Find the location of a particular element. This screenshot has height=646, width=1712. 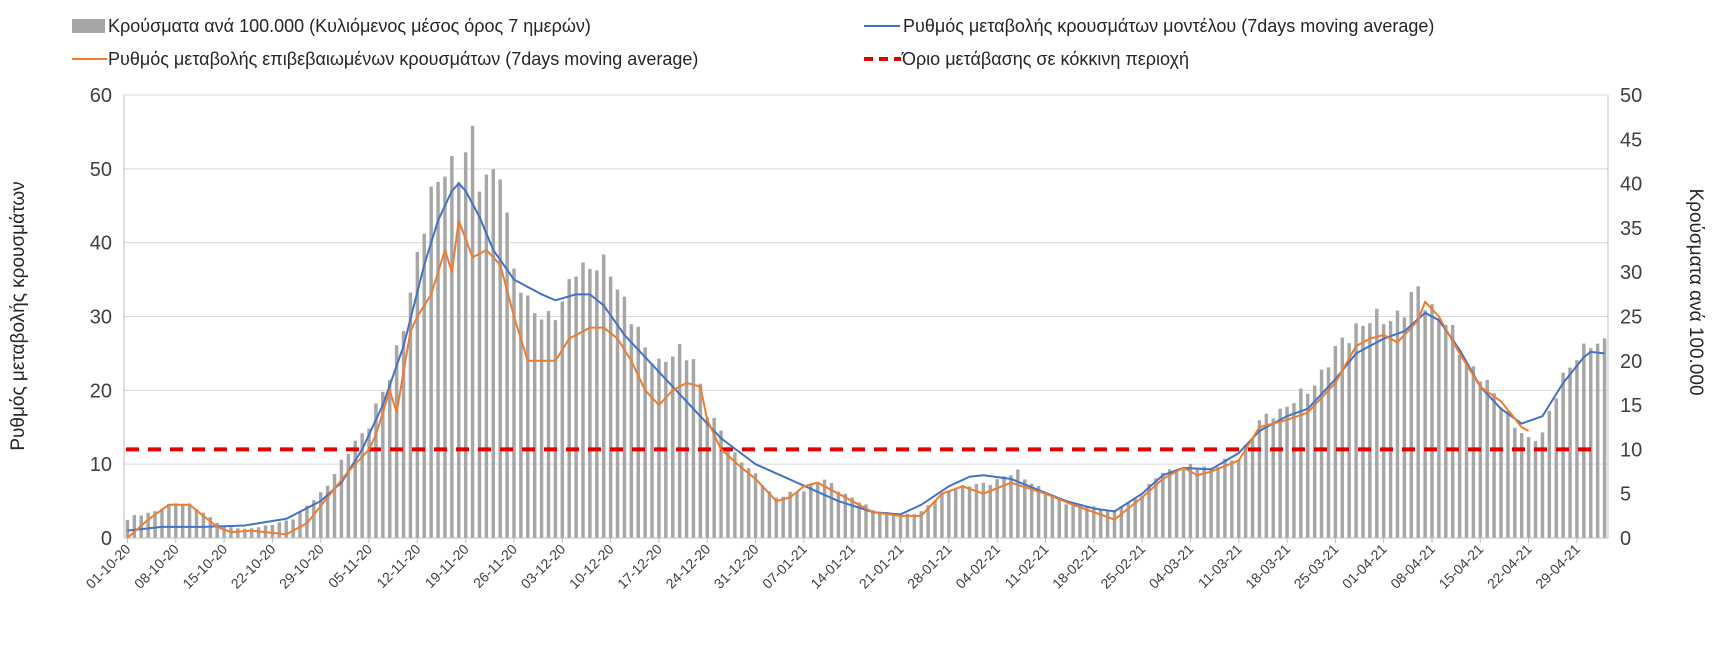

legend-label-threshold: Όριο μετάβασης σε κόκκινη περιοχή is located at coordinates (1045, 59).